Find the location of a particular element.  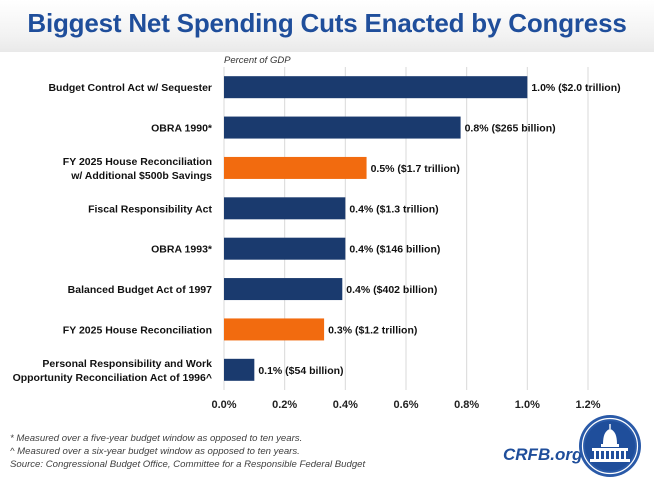

category-label: Budget Control Act w/ Sequester is located at coordinates (130, 88).